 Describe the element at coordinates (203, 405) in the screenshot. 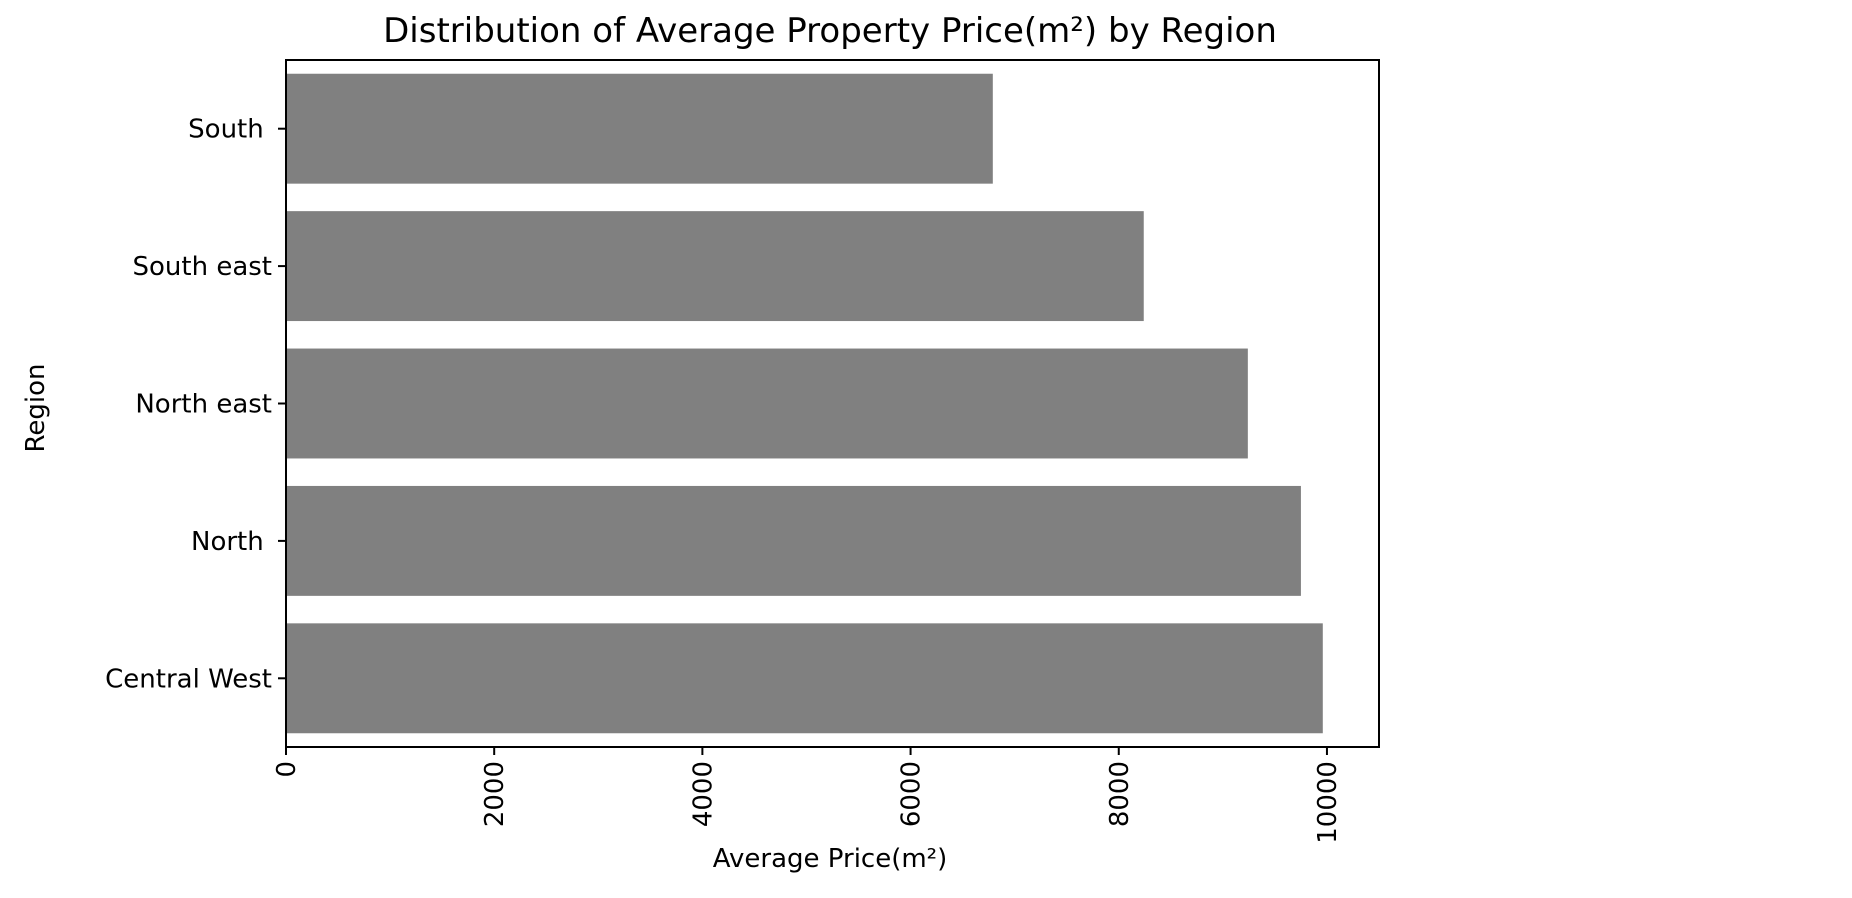

I see `y-tick-label: North east` at that location.